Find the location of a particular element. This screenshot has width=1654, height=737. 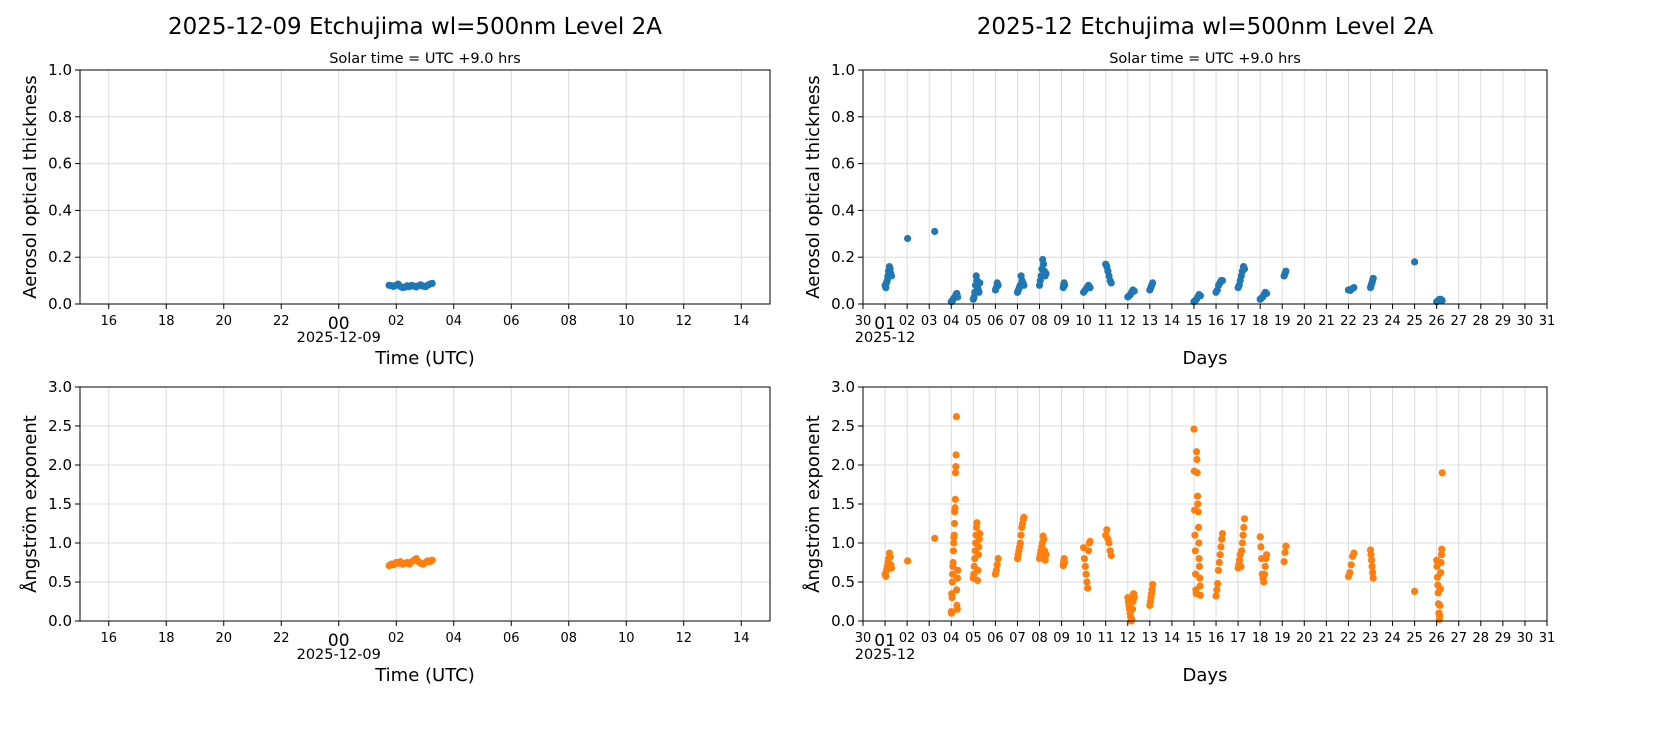

x-tick-label: 13 is located at coordinates (1150, 638).